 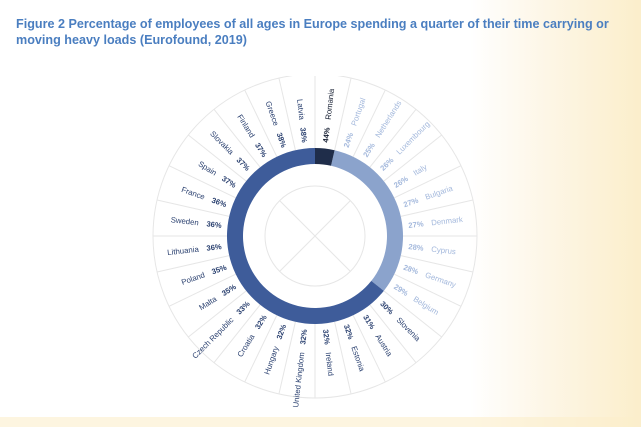 What do you see at coordinates (409, 330) in the screenshot?
I see `category-label-slovenia: Slovenia` at bounding box center [409, 330].